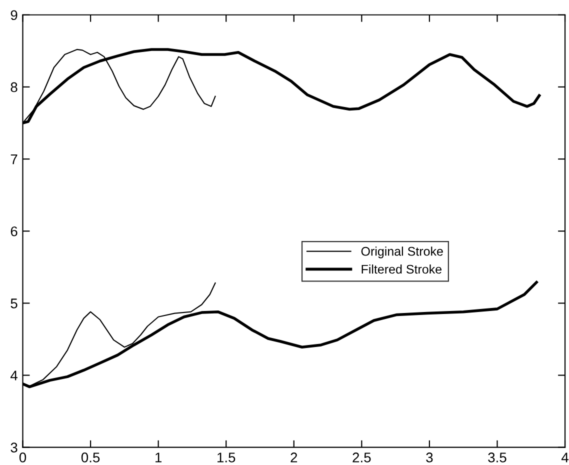 The height and width of the screenshot is (465, 569). I want to click on x-tick-label: 1.5, so click(227, 457).